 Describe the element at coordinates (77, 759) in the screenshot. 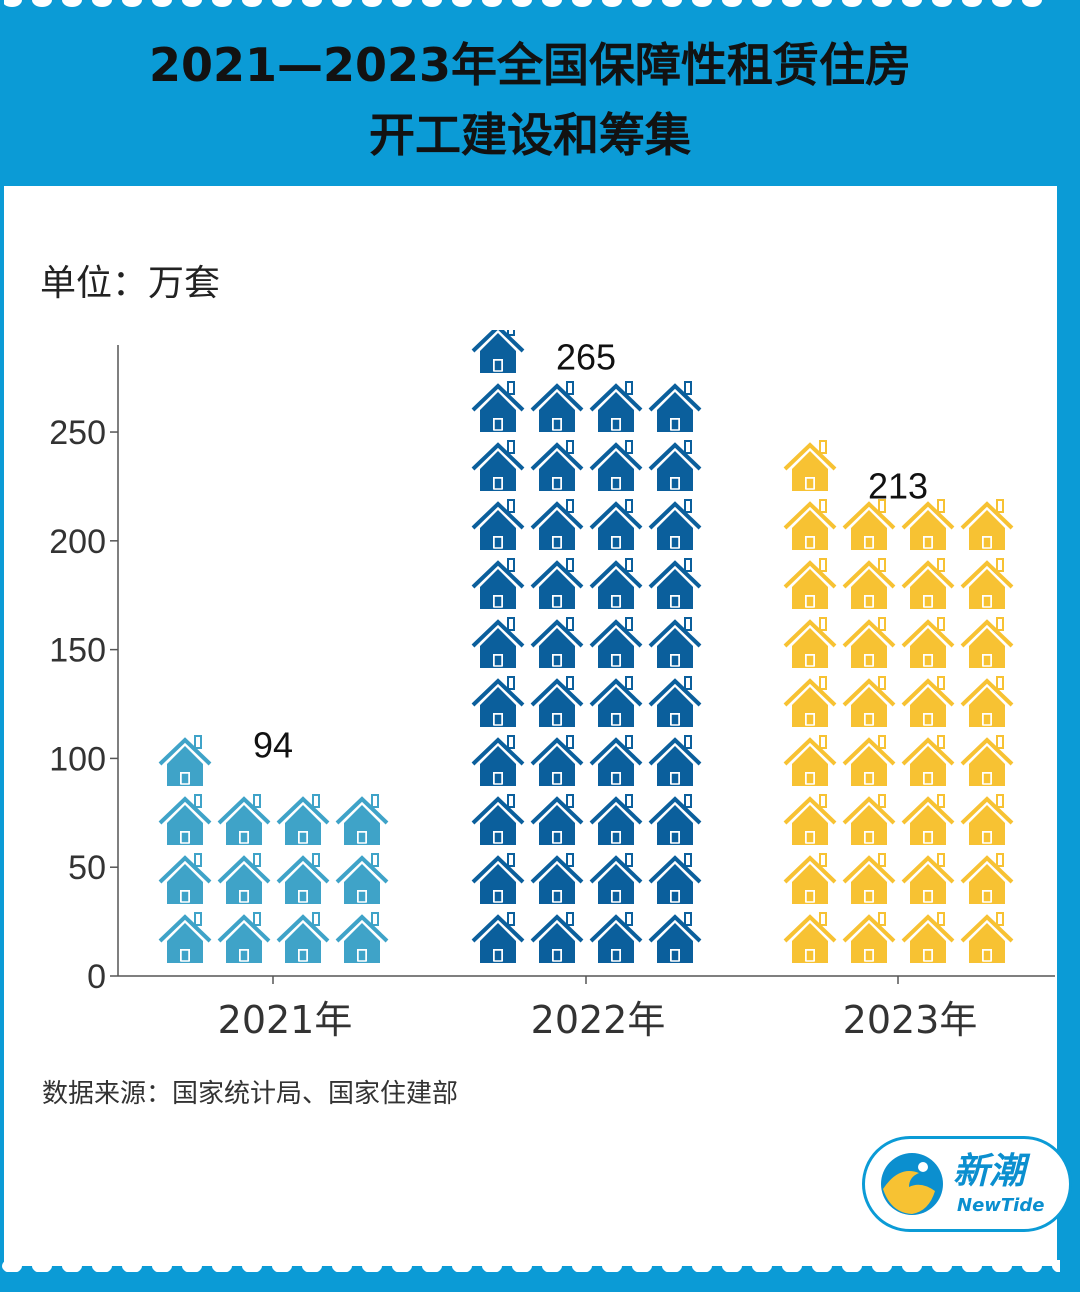

I see `y-tick-label: 100` at that location.